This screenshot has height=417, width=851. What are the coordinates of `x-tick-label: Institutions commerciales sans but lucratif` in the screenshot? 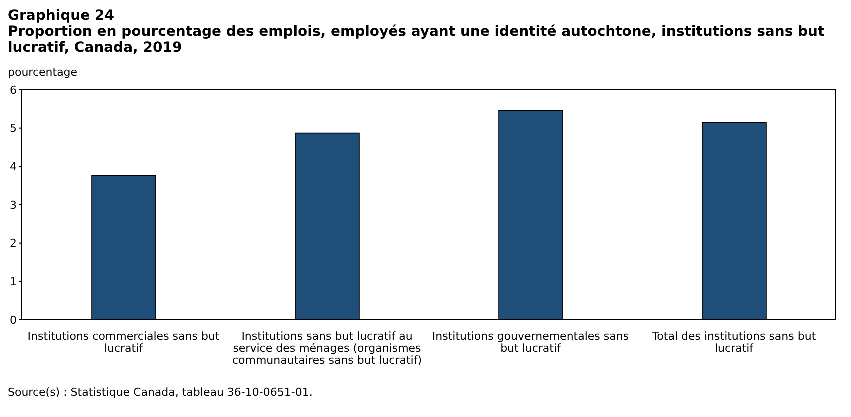 It's located at (124, 342).